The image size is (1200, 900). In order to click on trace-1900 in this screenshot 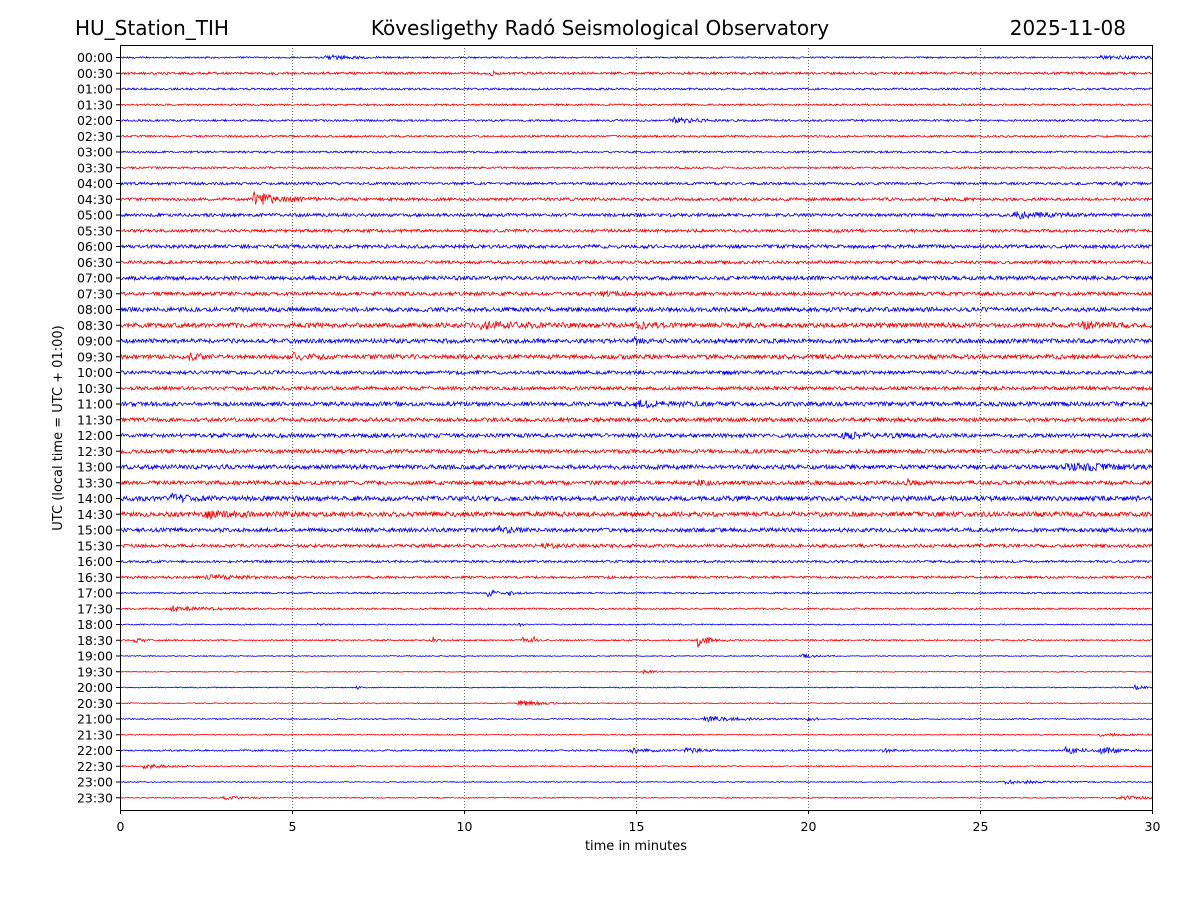, I will do `click(636, 656)`.